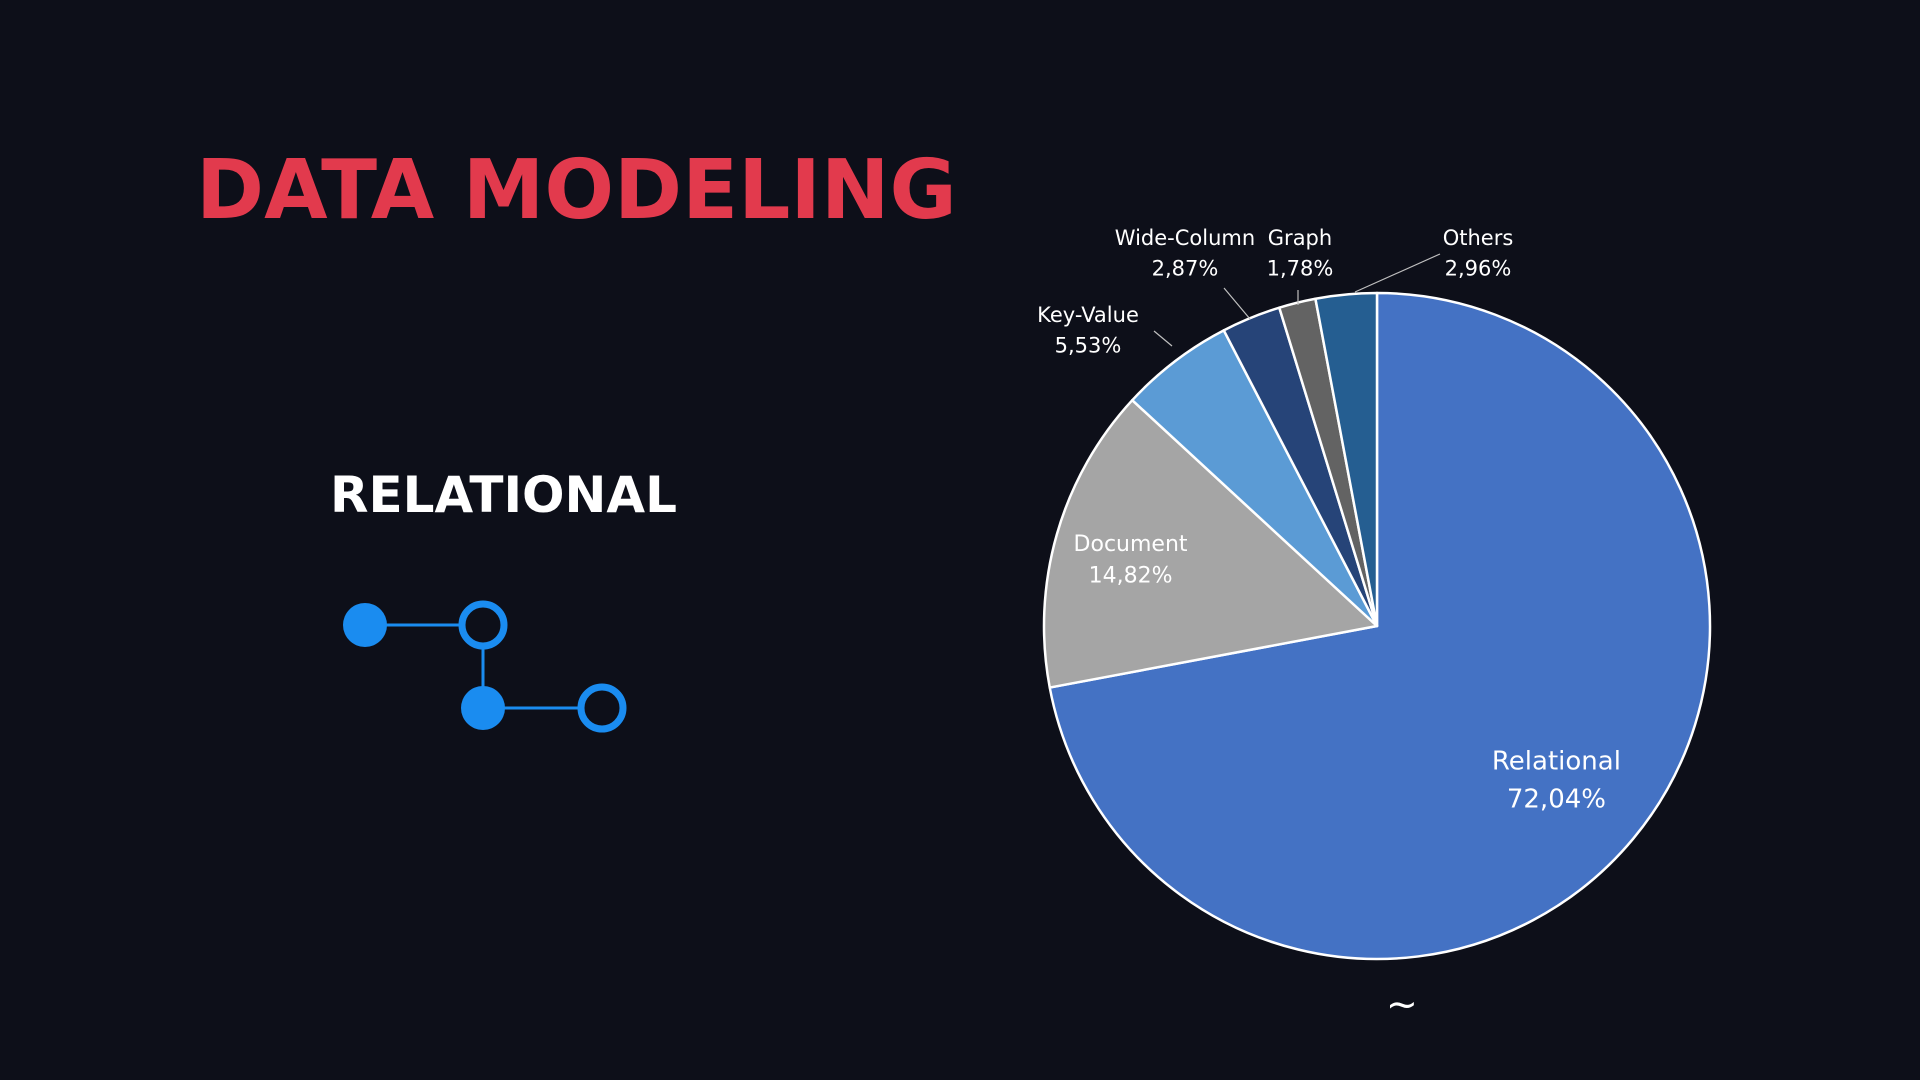 The width and height of the screenshot is (1920, 1080). What do you see at coordinates (485, 666) in the screenshot?
I see `relational-nodes-icon` at bounding box center [485, 666].